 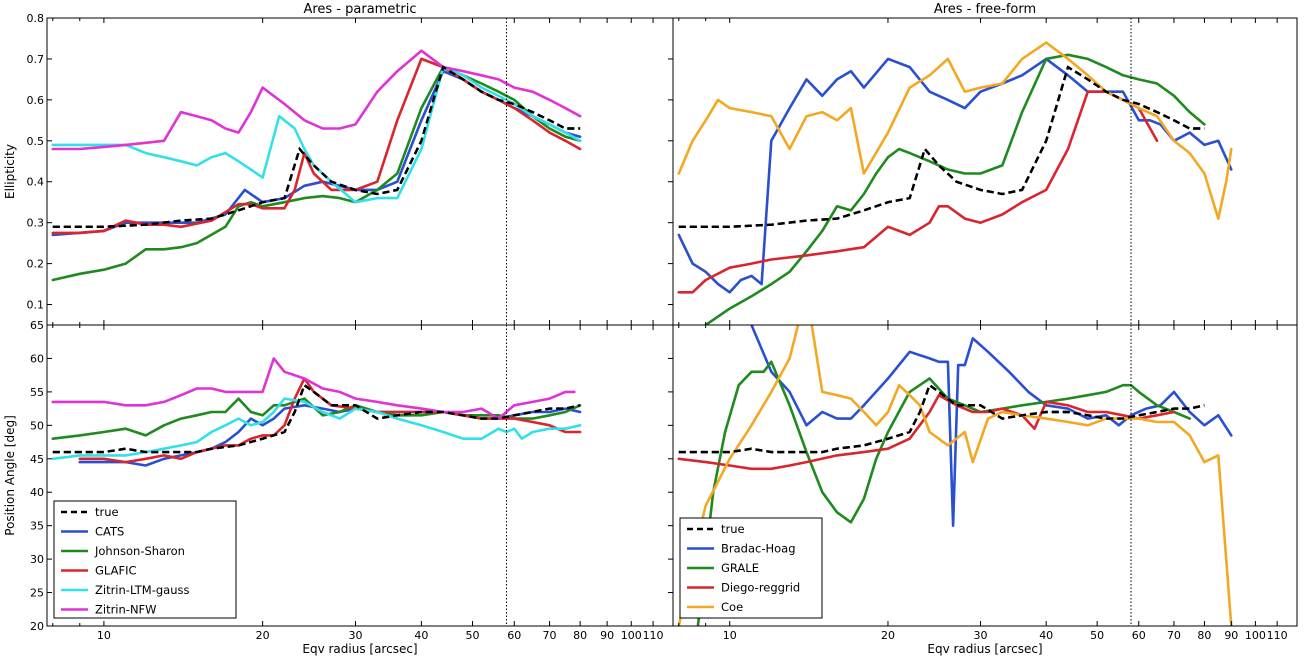 I want to click on legend-label: Zitrin-LTM-gauss, so click(x=142, y=590).